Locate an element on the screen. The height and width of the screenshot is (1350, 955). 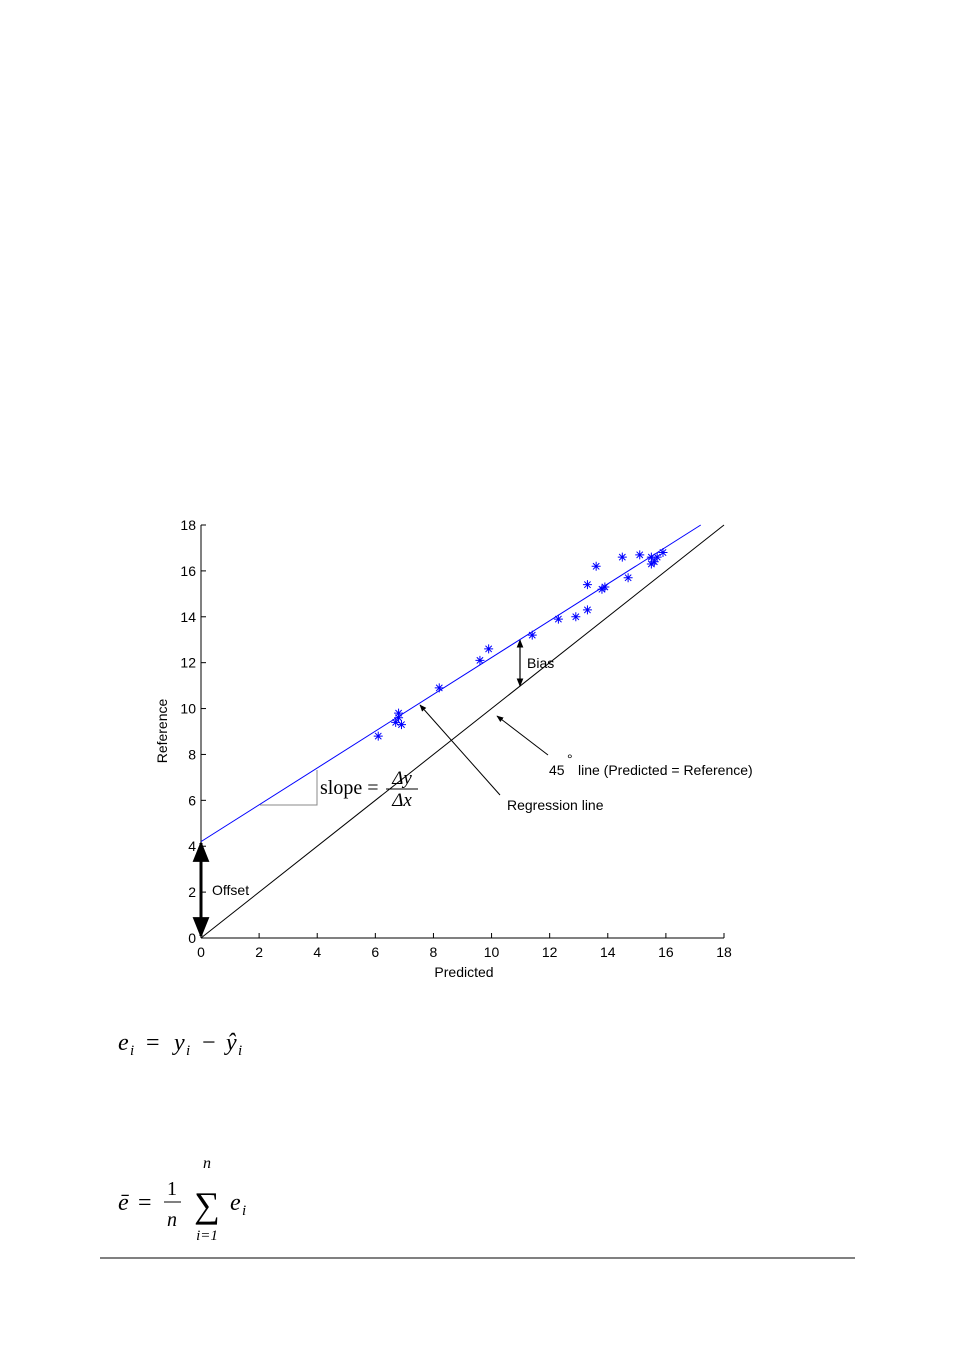
regression-arrow is located at coordinates (460, 750).